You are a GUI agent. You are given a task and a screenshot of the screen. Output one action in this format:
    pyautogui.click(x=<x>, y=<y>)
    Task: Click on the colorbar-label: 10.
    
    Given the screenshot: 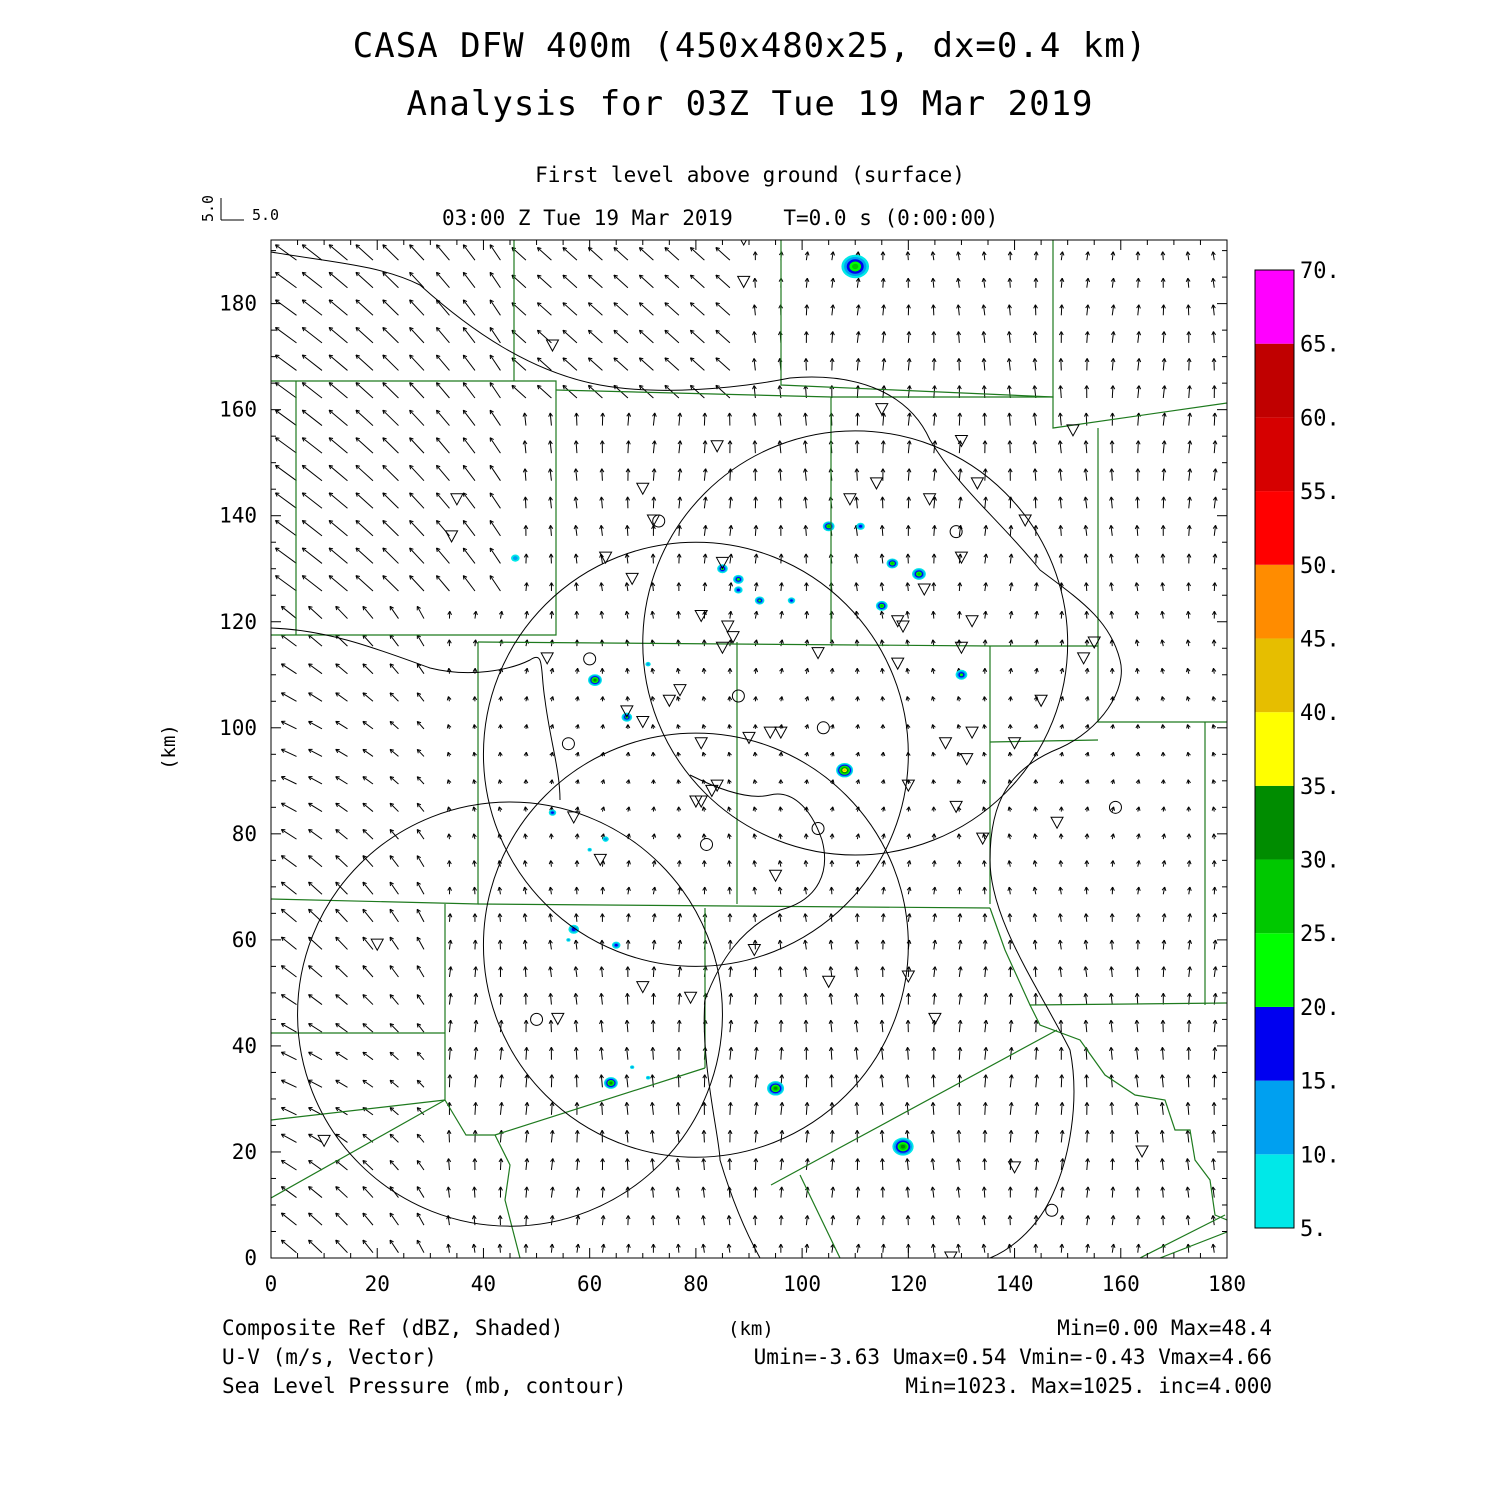 What is the action you would take?
    pyautogui.click(x=1320, y=1155)
    